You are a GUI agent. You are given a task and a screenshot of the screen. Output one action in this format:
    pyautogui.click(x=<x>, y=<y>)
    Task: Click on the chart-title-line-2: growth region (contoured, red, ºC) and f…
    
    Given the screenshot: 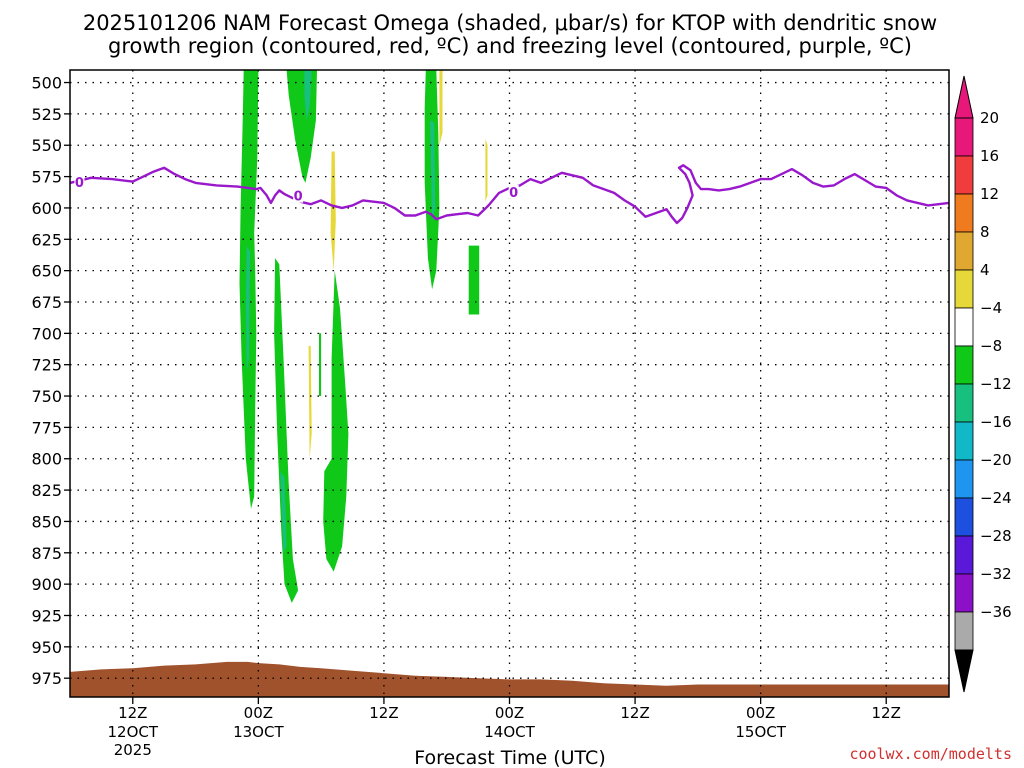 What is the action you would take?
    pyautogui.click(x=510, y=46)
    